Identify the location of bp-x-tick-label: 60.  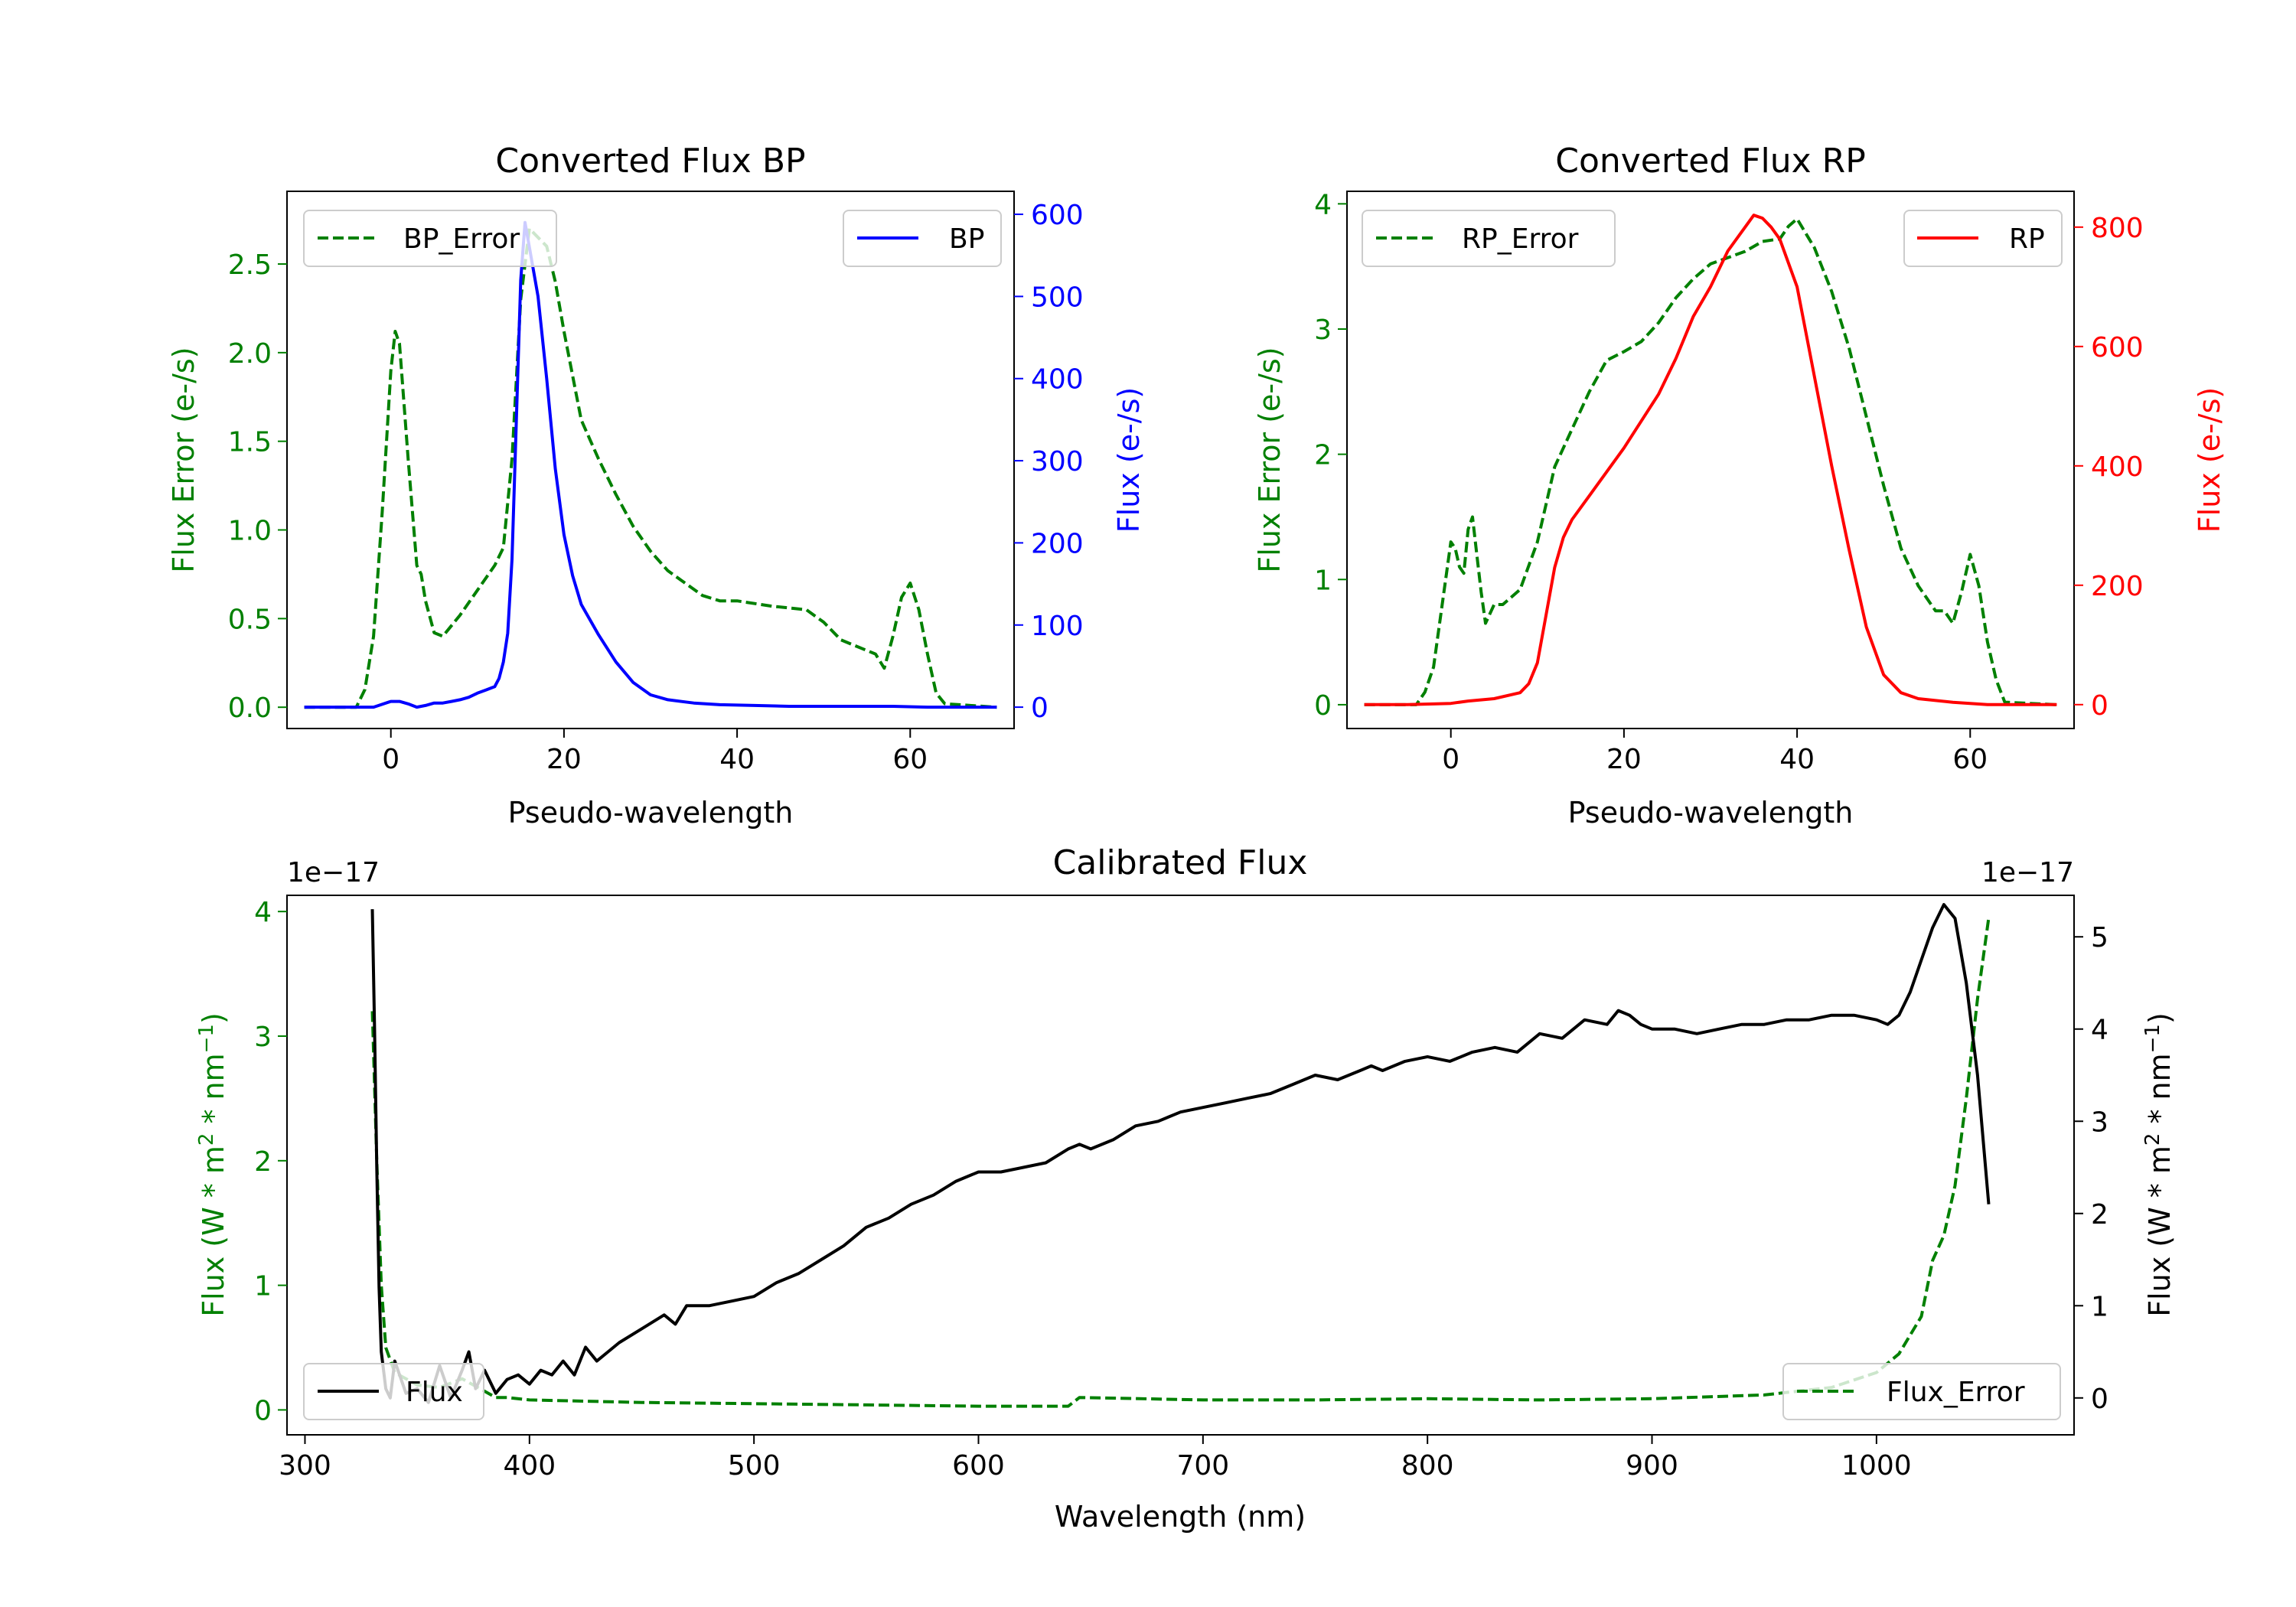
(910, 759).